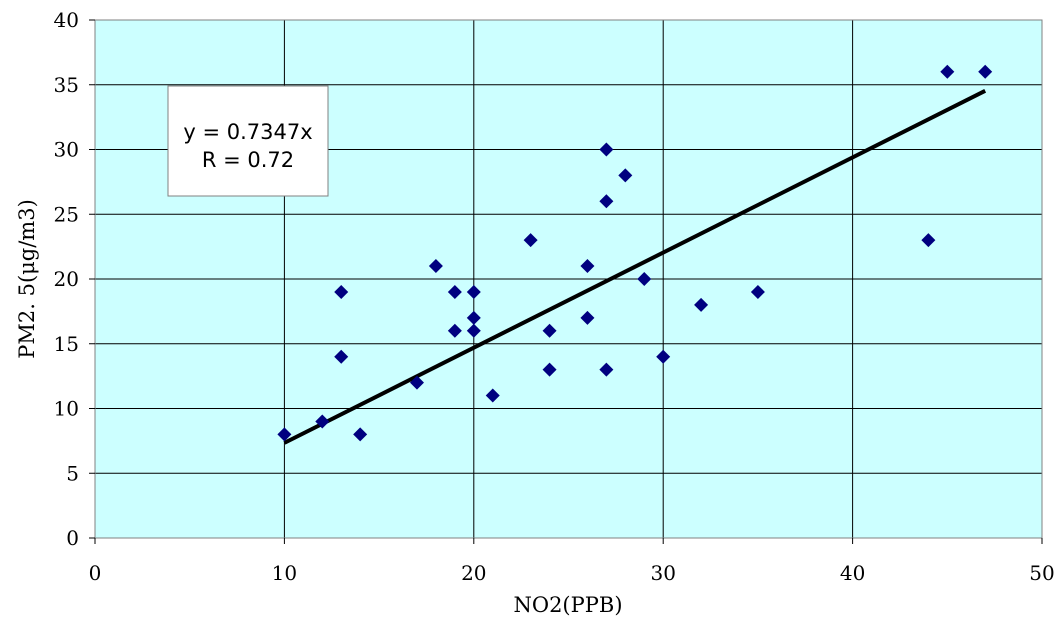  Describe the element at coordinates (66, 20) in the screenshot. I see `y-tick-label: 40` at that location.